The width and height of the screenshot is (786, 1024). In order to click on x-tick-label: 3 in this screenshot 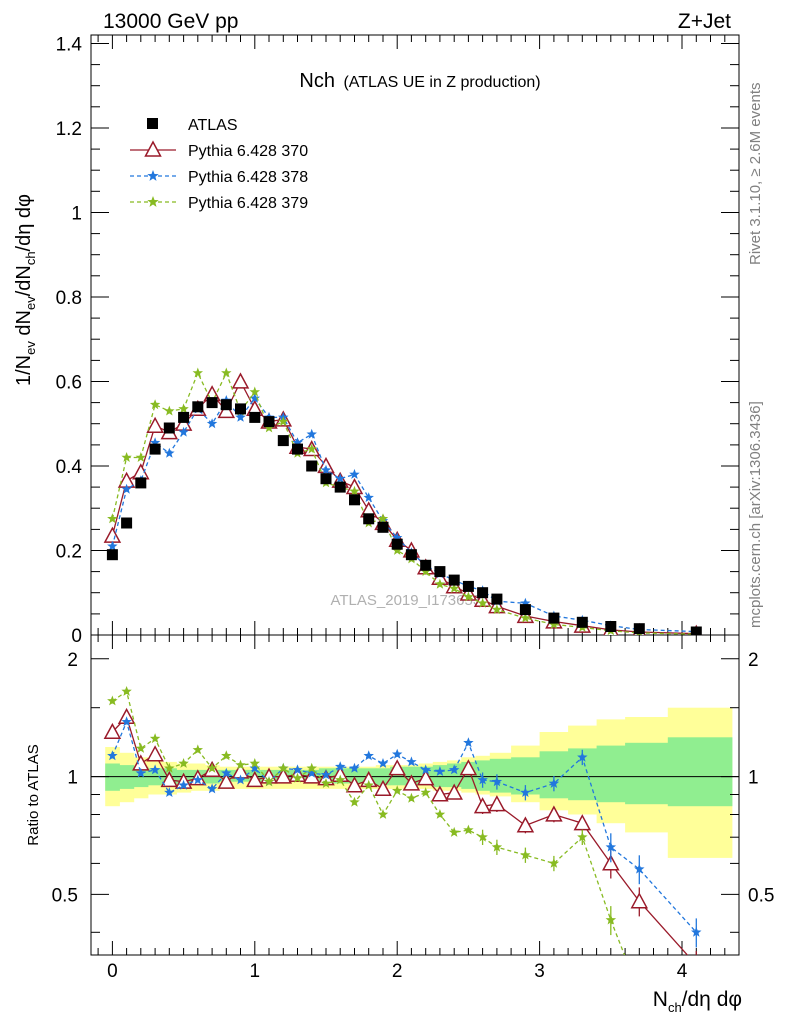, I will do `click(539, 971)`.